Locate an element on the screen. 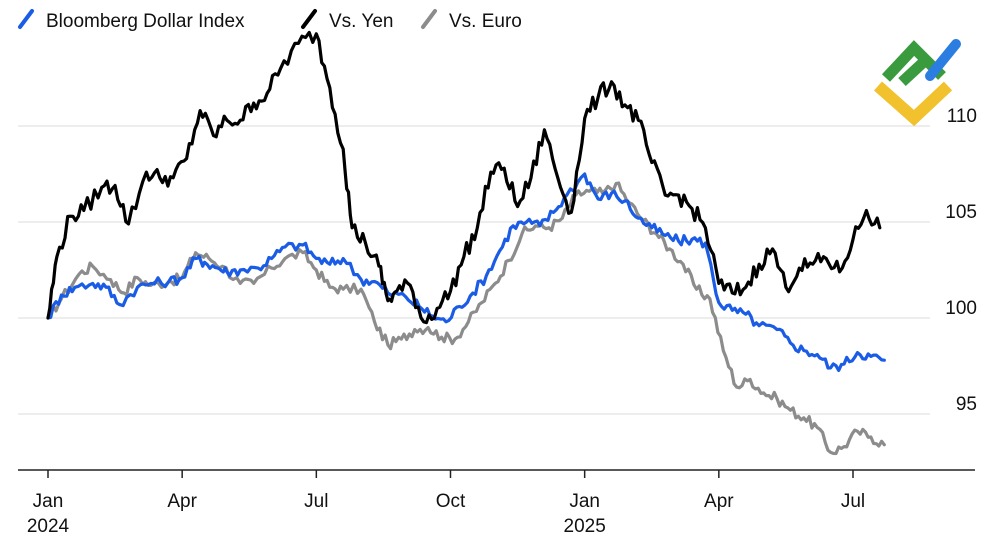 The width and height of the screenshot is (1000, 545). legend-swatch-index is located at coordinates (26, 19).